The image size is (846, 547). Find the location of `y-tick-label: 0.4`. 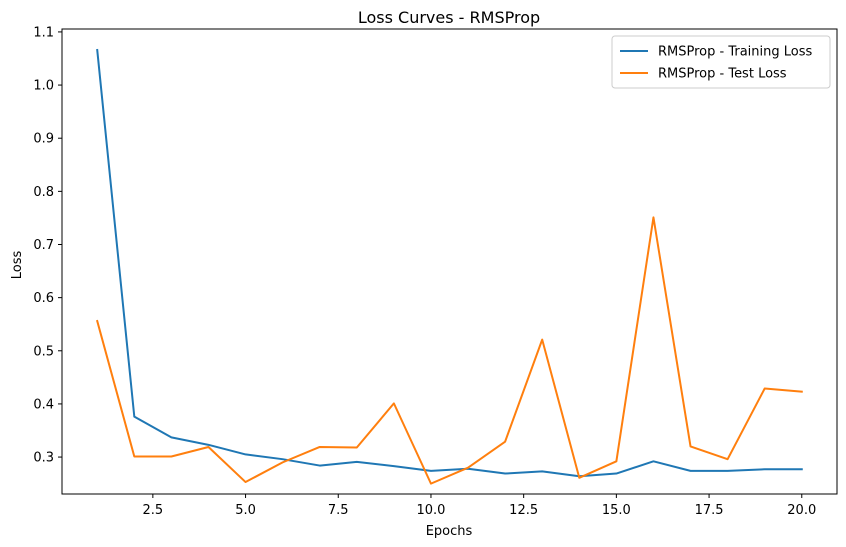

y-tick-label: 0.4 is located at coordinates (43, 404).